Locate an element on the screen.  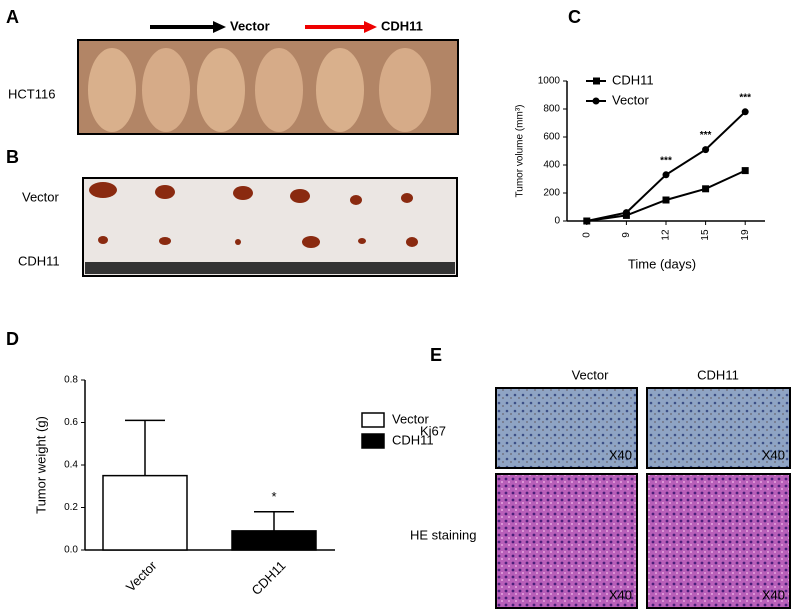
panel-label: B is located at coordinates (12, 157).